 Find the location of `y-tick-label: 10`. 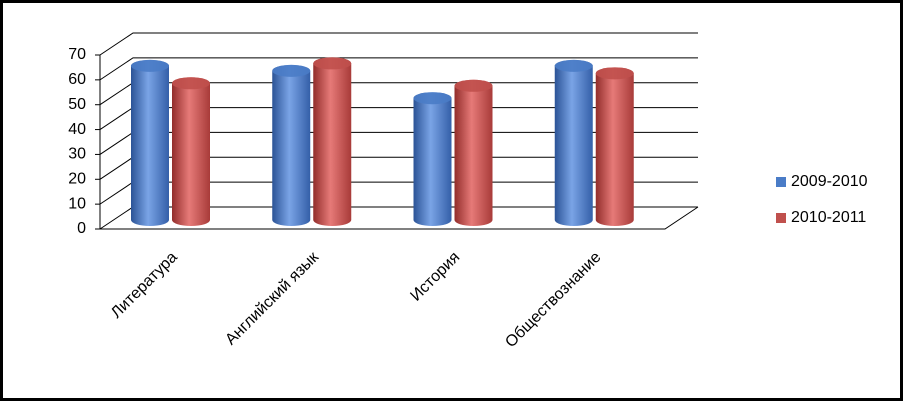

y-tick-label: 10 is located at coordinates (77, 203).